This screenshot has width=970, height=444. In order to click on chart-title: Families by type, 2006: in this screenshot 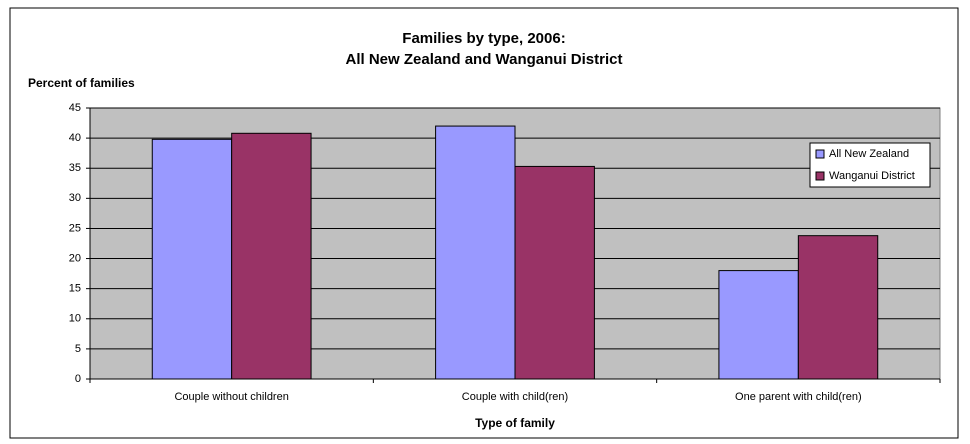, I will do `click(483, 38)`.